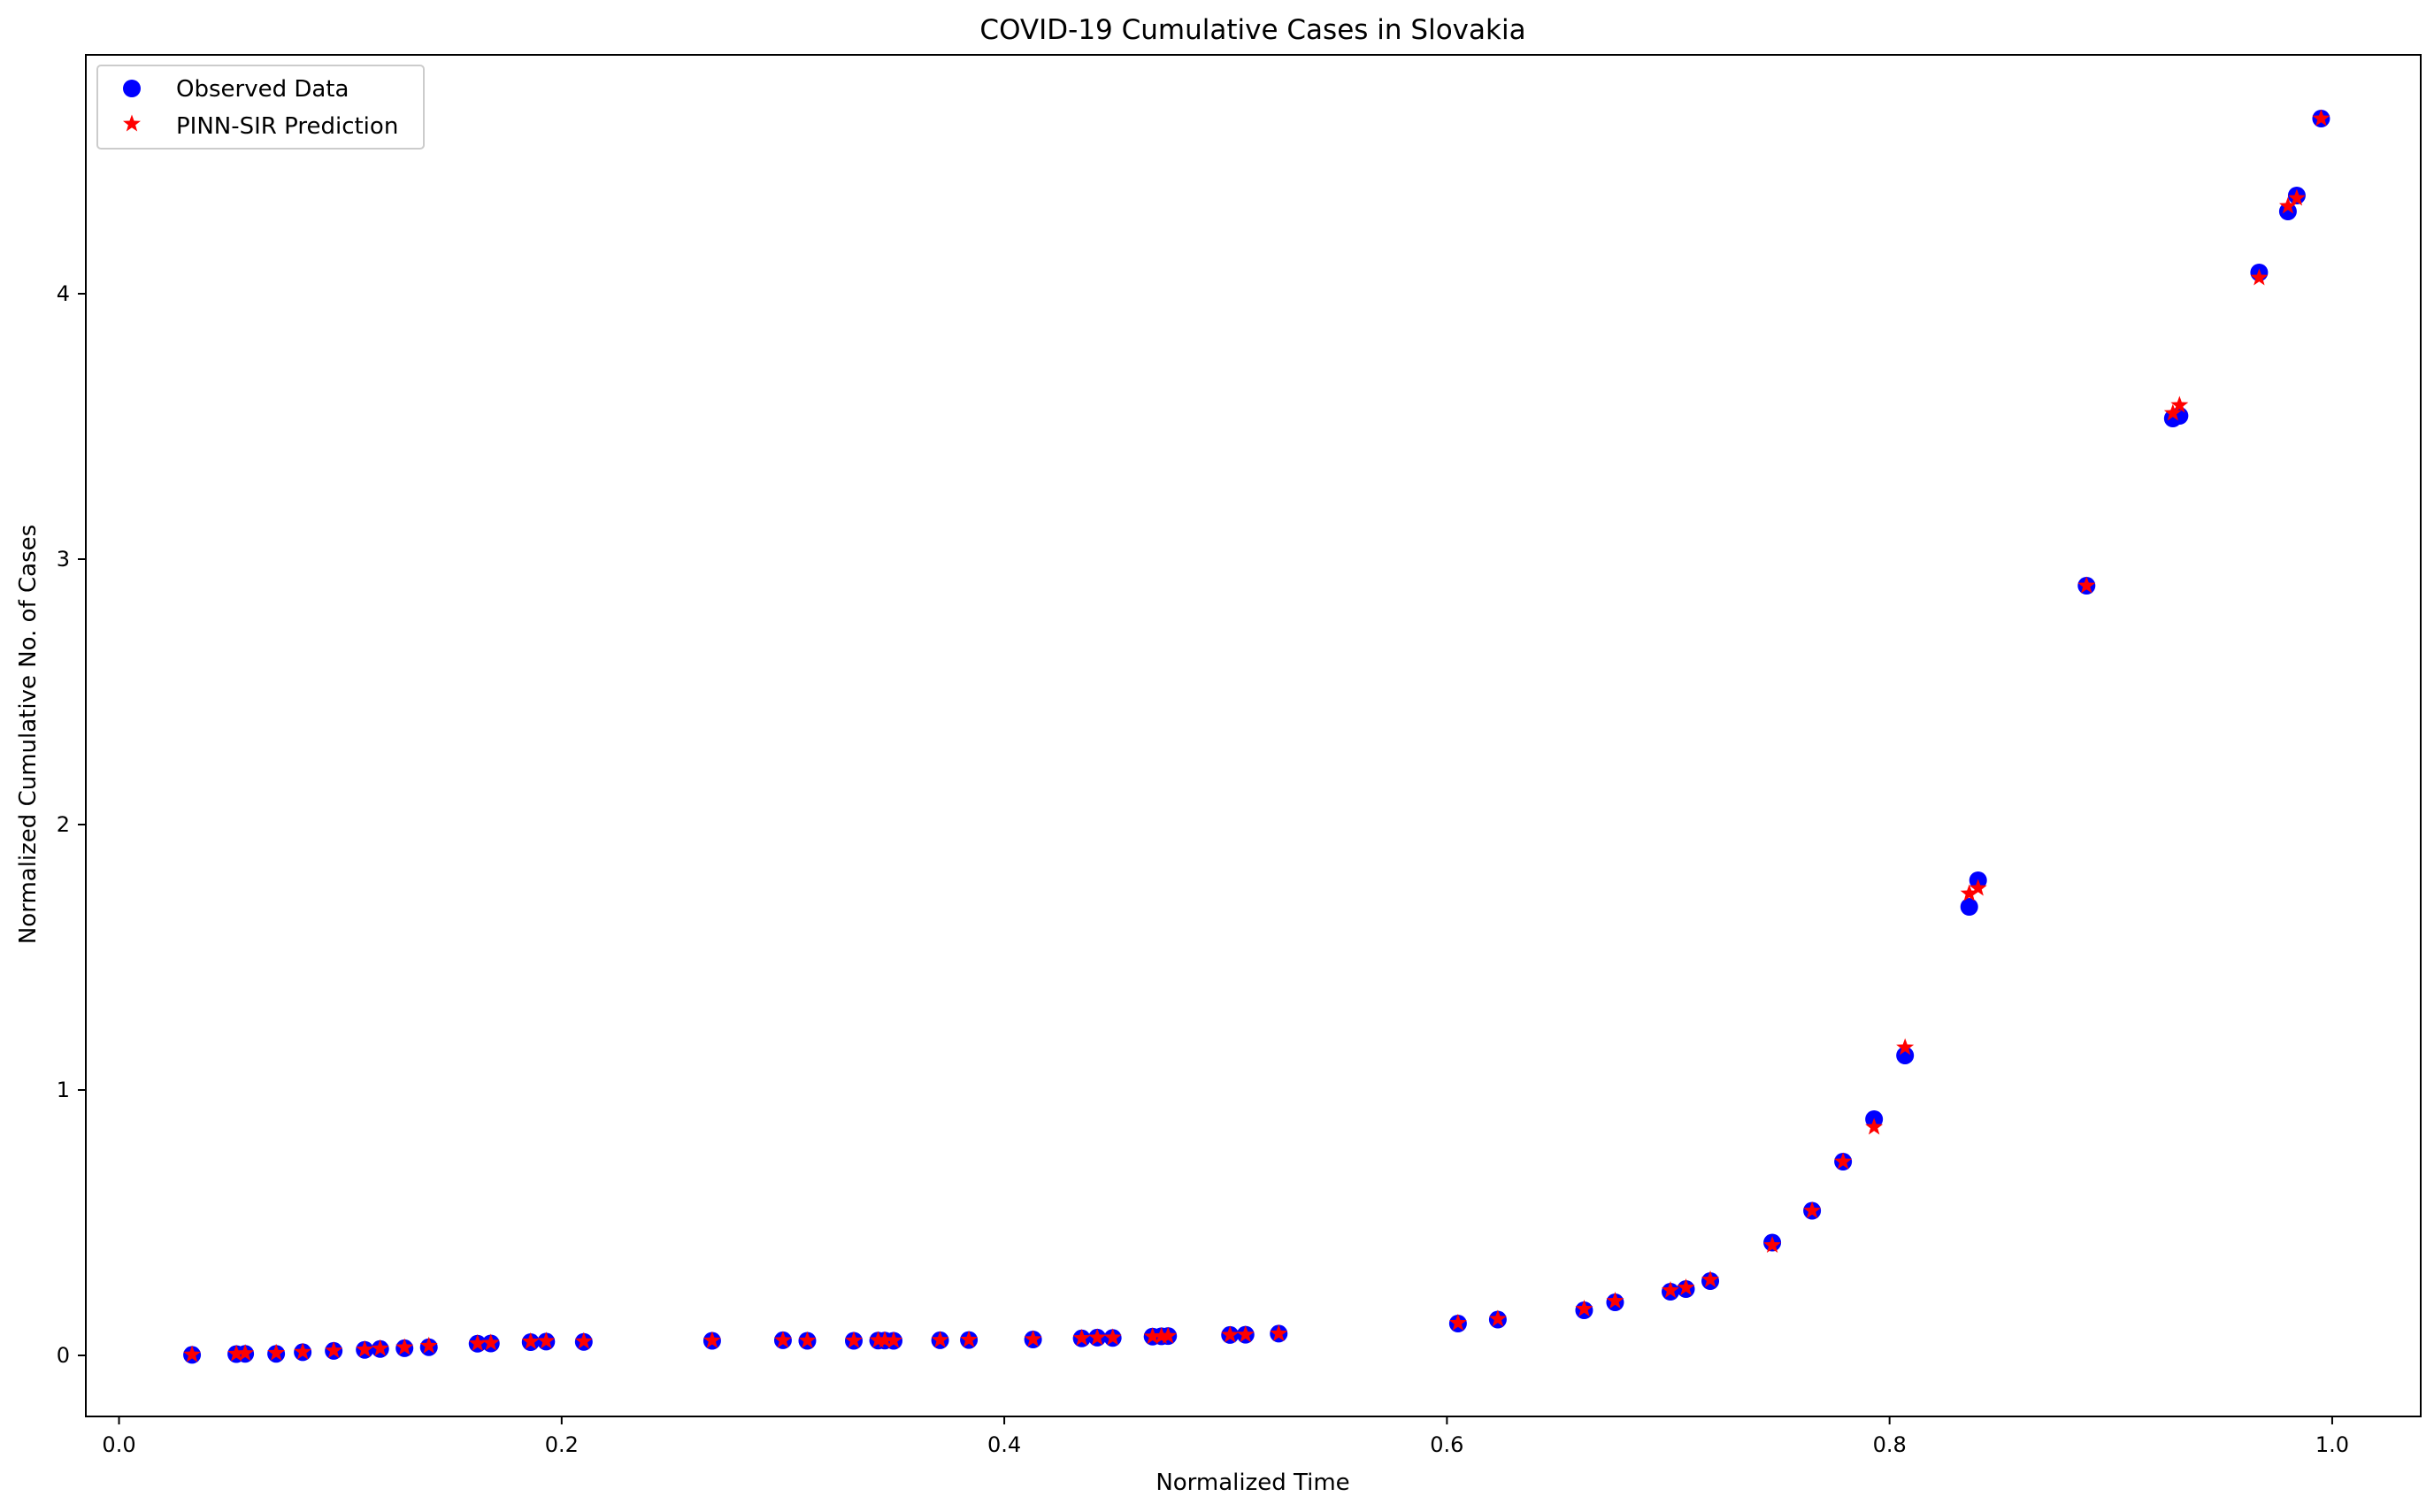 This screenshot has width=2434, height=1512. I want to click on y-tick-label: 1, so click(63, 1090).